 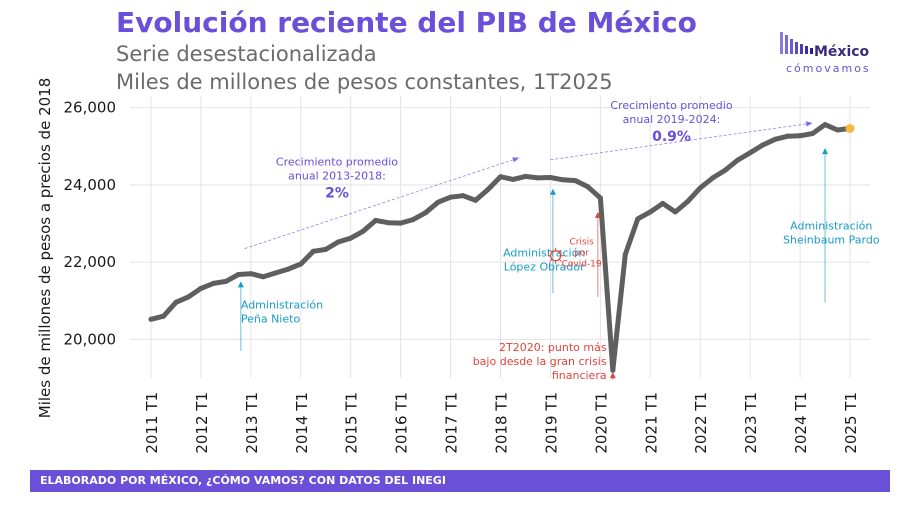 I want to click on x-tick-label: 2017 T1, so click(x=452, y=423).